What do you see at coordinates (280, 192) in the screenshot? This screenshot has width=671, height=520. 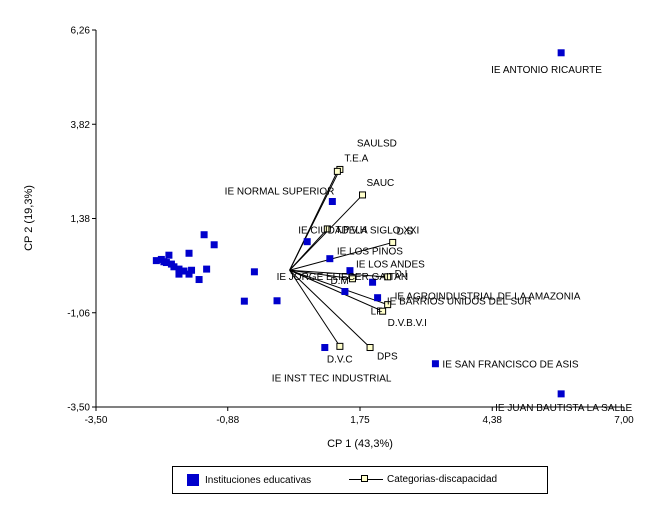 I see `institution-label: IE NORMAL SUPERIOR` at bounding box center [280, 192].